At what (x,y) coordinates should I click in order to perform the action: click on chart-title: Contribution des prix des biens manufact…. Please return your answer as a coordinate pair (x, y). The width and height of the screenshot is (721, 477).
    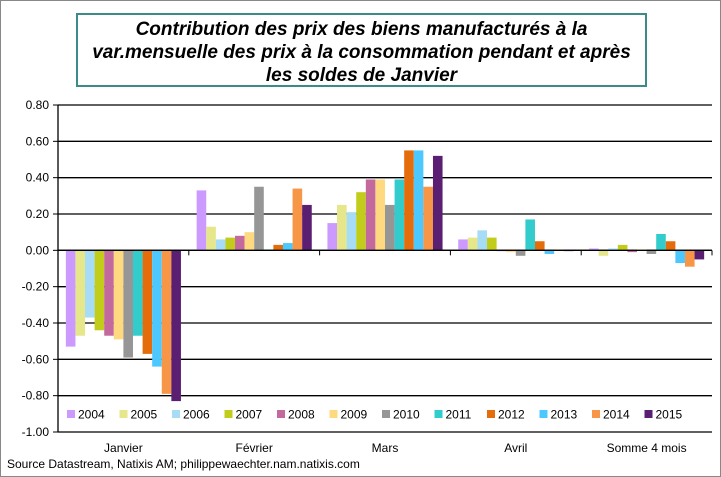
    Looking at the image, I should click on (361, 50).